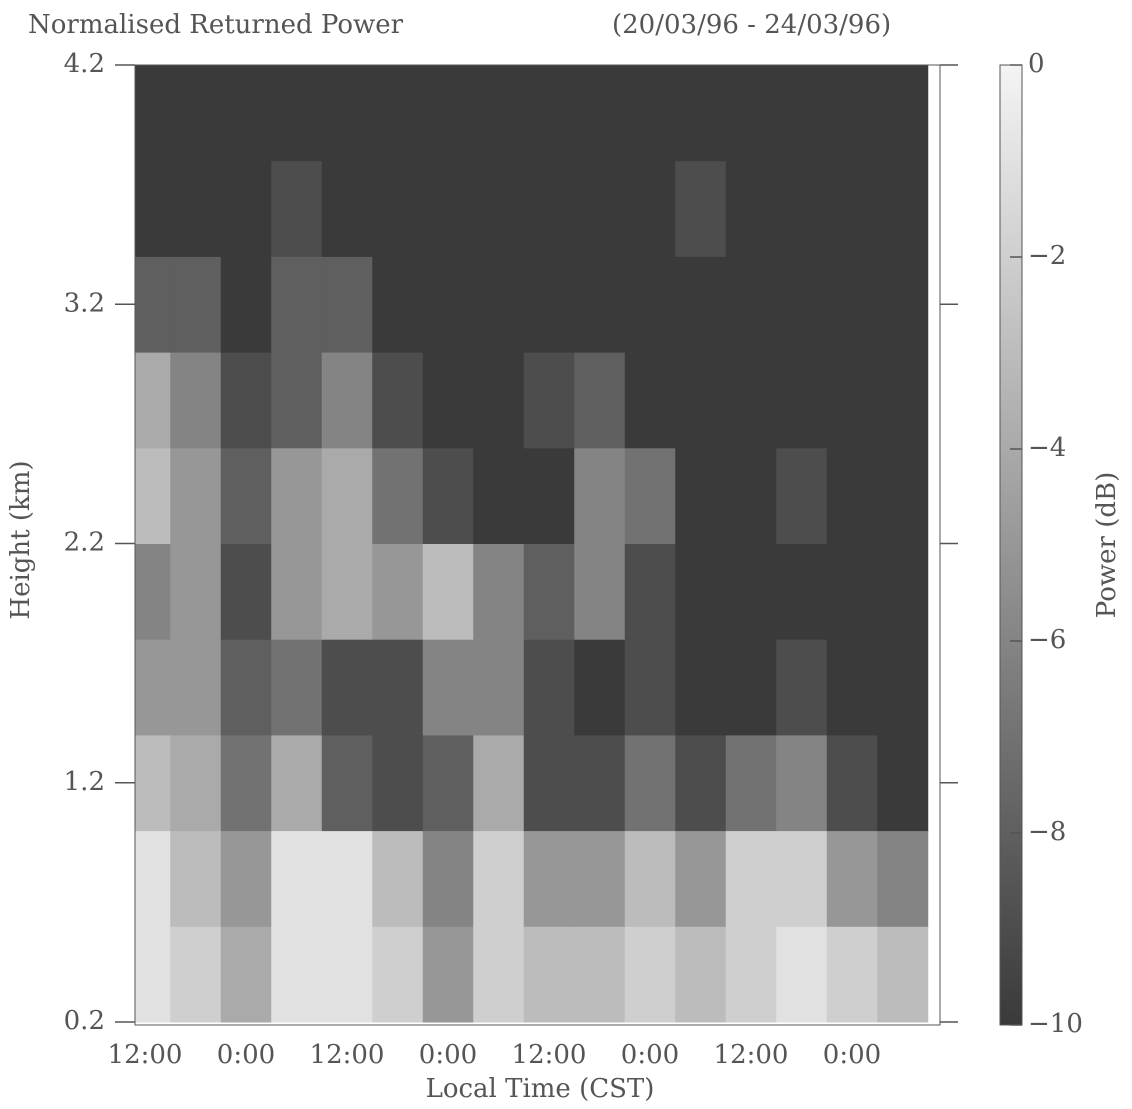 This screenshot has width=1132, height=1109. Describe the element at coordinates (1036, 64) in the screenshot. I see `colorbar-tick-label: 0` at that location.